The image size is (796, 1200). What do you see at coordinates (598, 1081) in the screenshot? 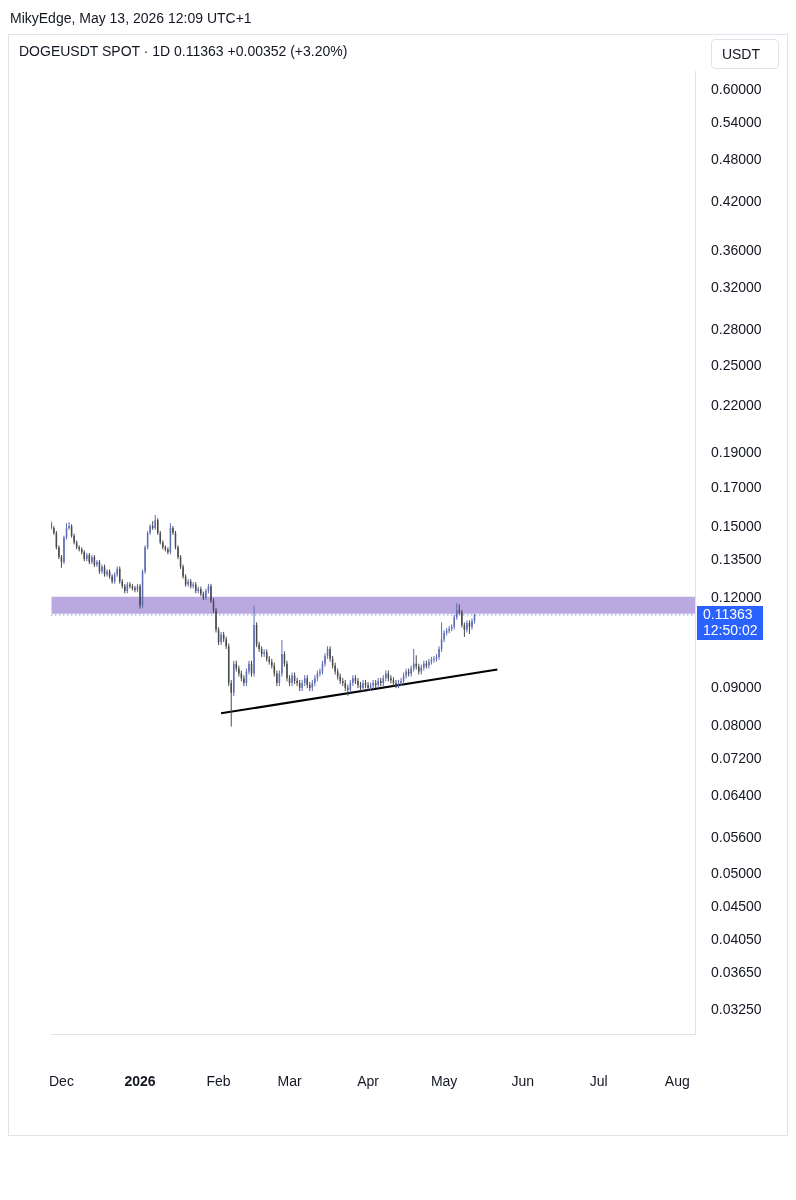
I see `x-tick-label: Jul` at bounding box center [598, 1081].